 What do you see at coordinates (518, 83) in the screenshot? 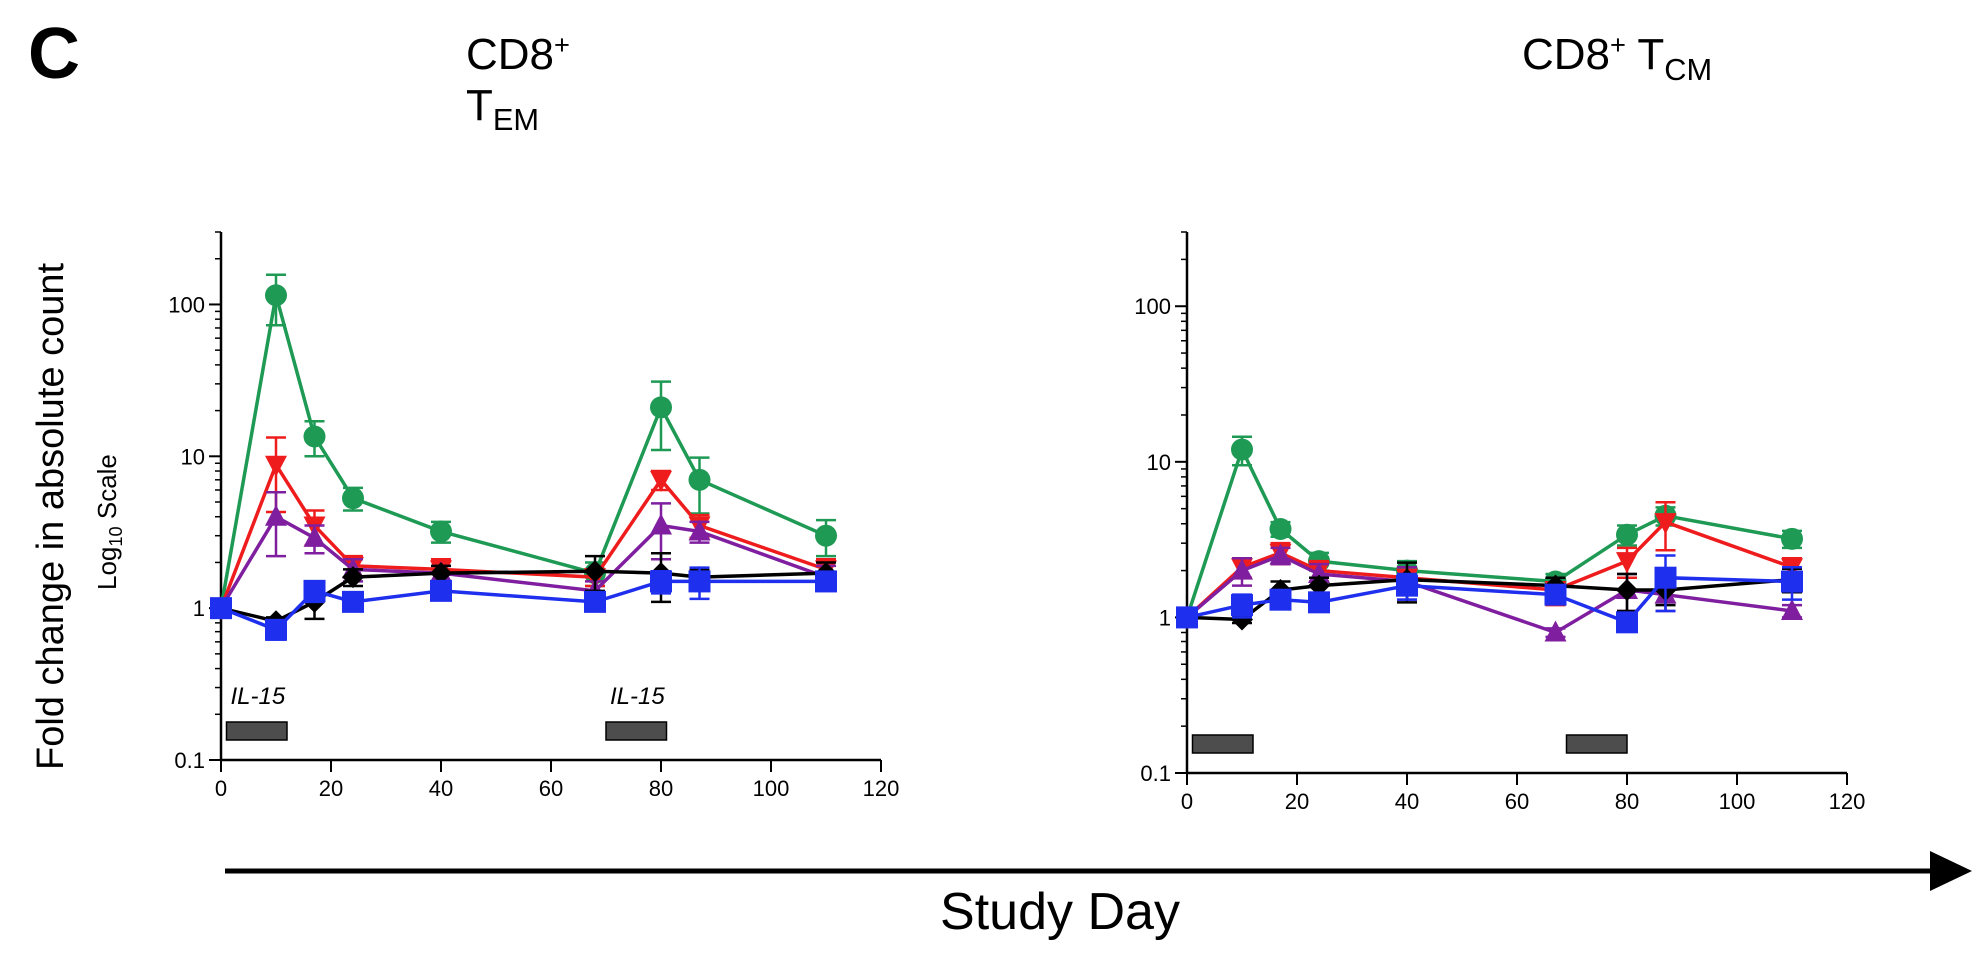
I see `chart-title-left: CD8+ TEM` at bounding box center [518, 83].